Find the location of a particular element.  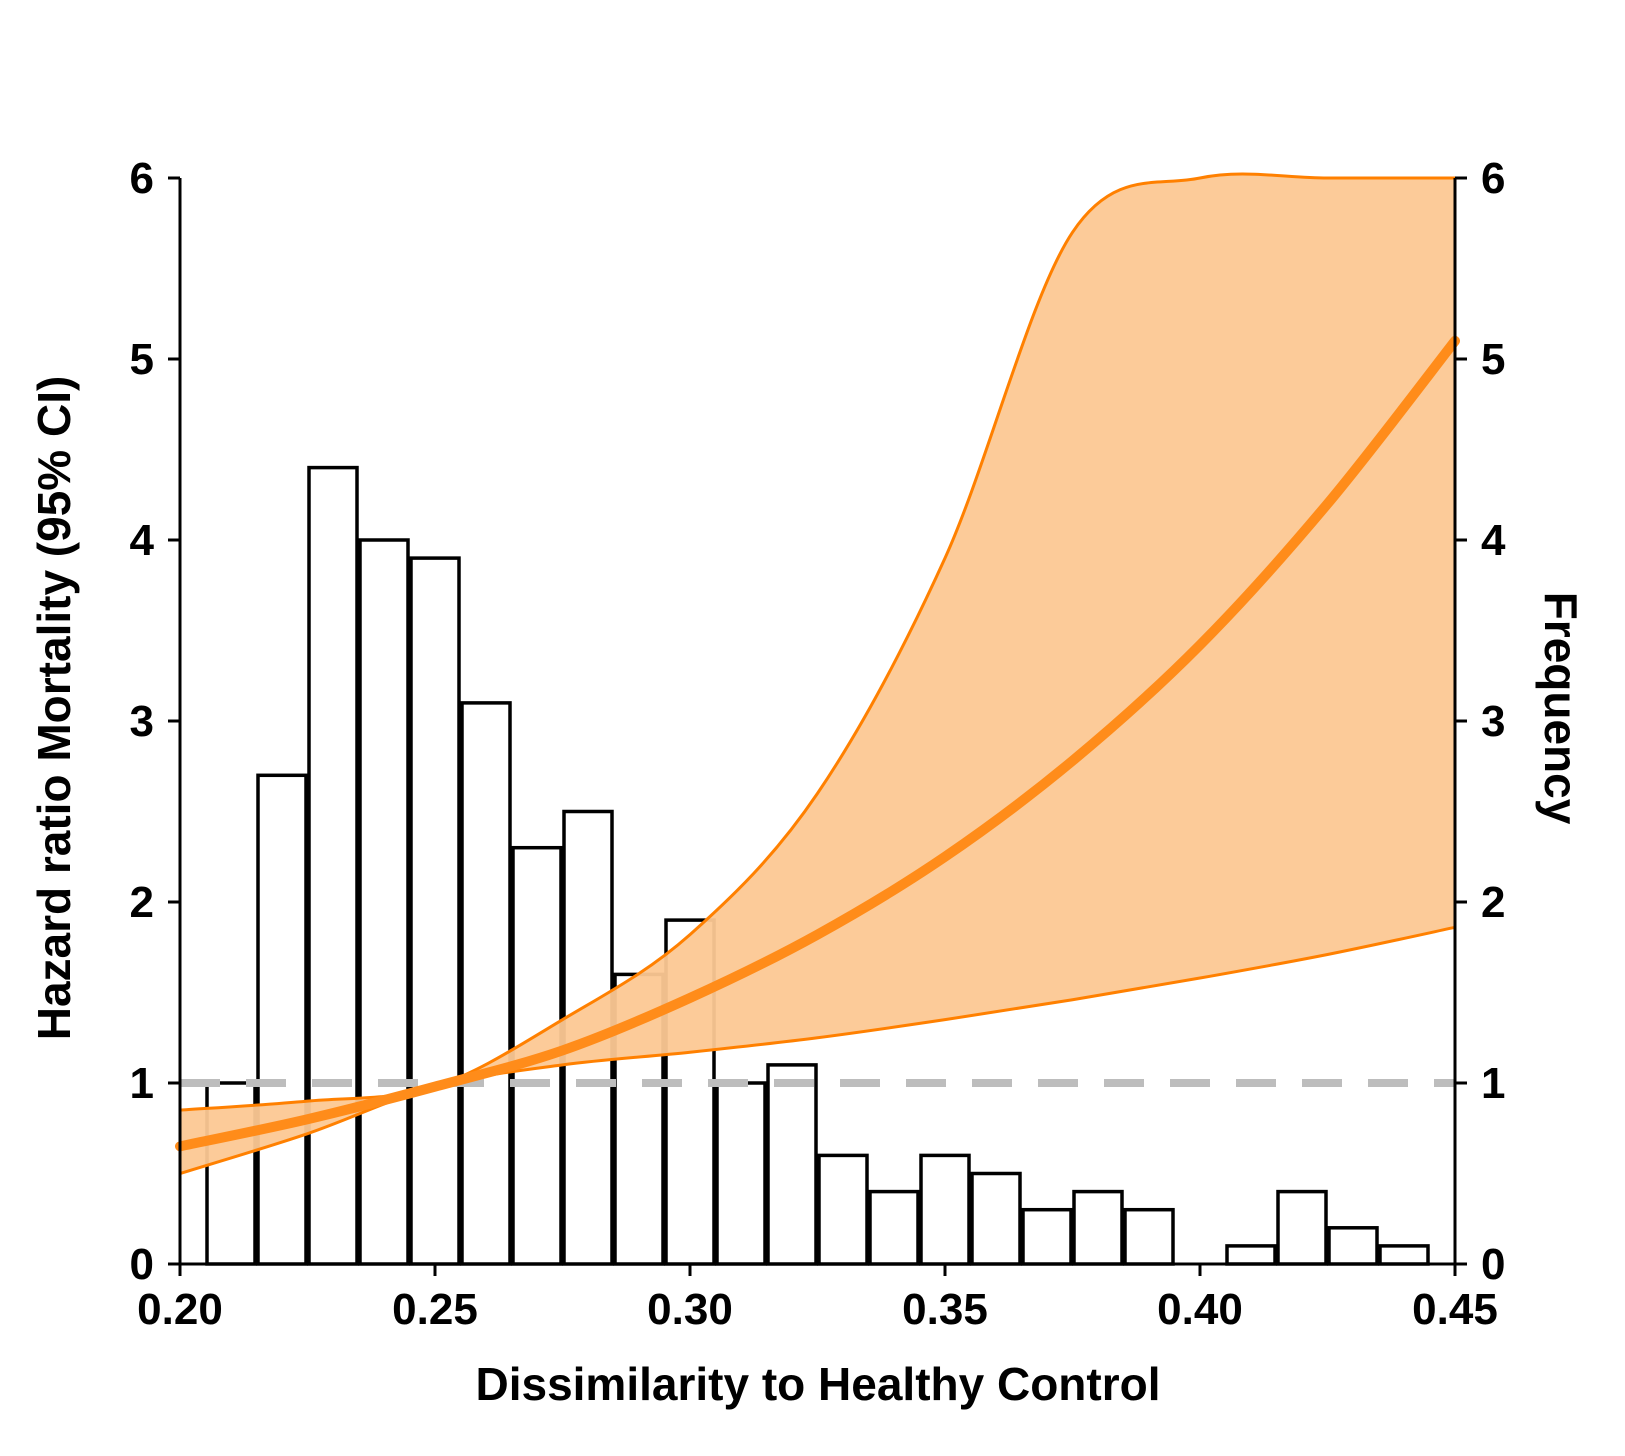

y-tick-label-right: 3 is located at coordinates (1493, 721).